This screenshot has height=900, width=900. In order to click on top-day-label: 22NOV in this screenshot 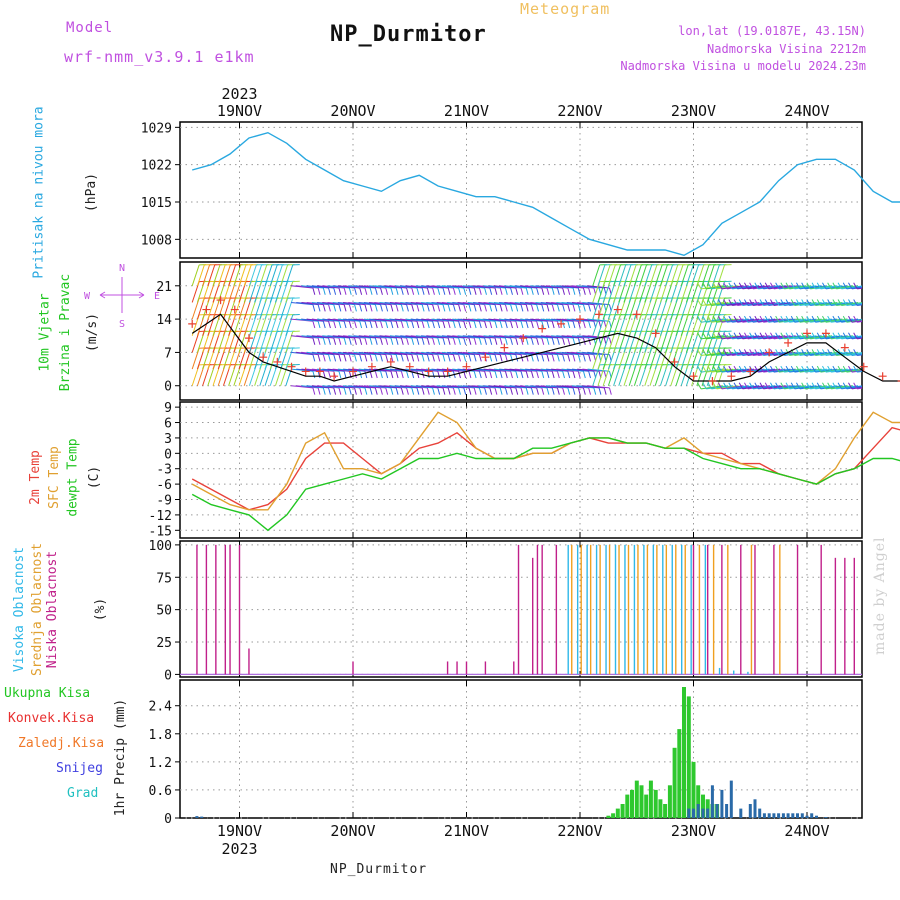, I will do `click(579, 111)`.